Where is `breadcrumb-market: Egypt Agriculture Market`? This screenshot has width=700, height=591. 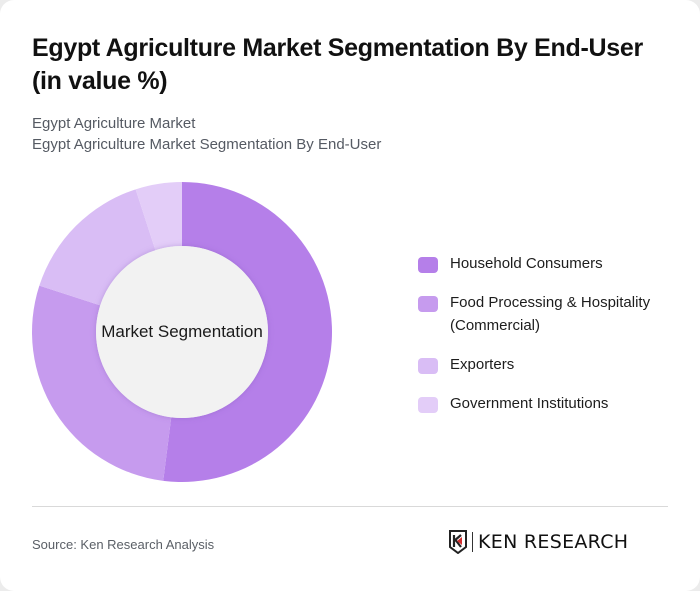 breadcrumb-market: Egypt Agriculture Market is located at coordinates (114, 123).